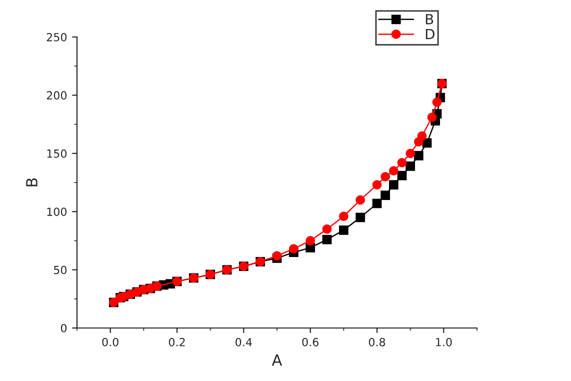 The width and height of the screenshot is (571, 381). I want to click on x-tick-label: 0.2, so click(176, 342).